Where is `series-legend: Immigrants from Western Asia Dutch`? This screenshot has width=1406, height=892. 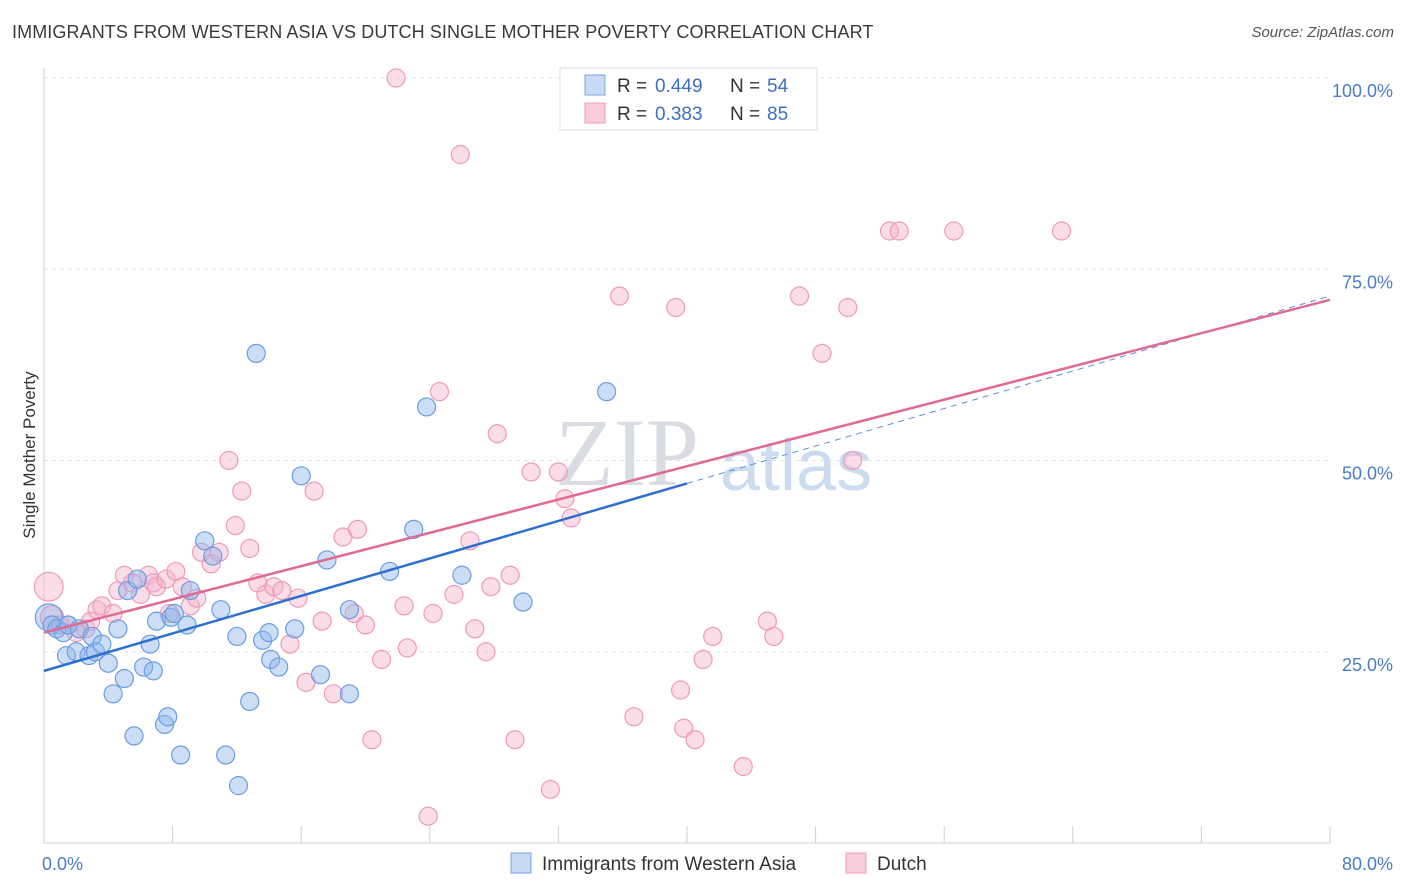
series-legend: Immigrants from Western Asia Dutch is located at coordinates (718, 863).